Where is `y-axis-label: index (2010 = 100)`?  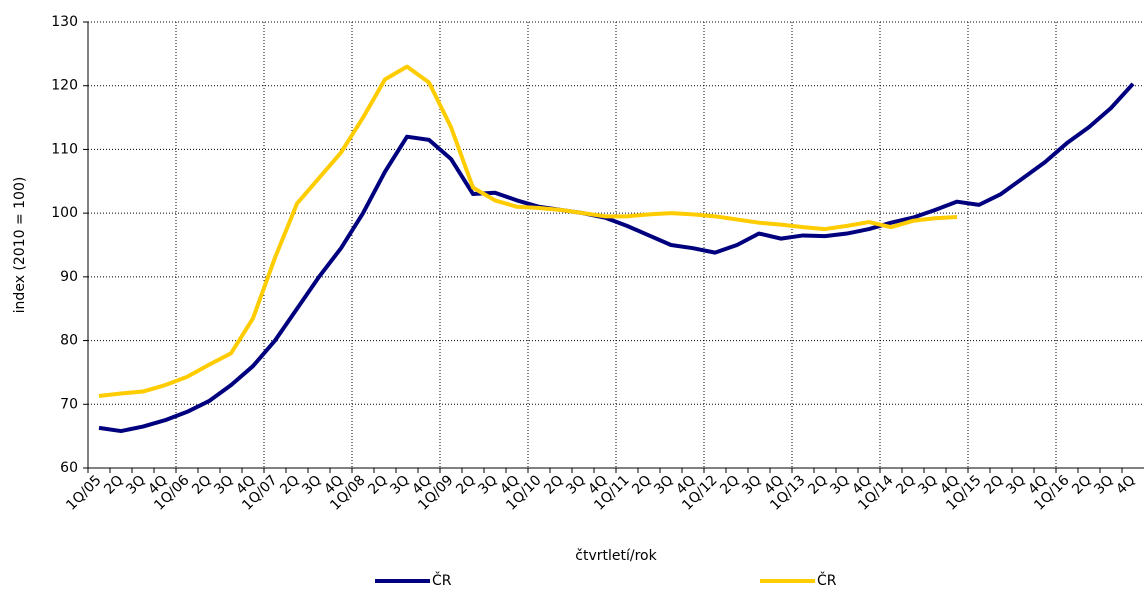
y-axis-label: index (2010 = 100) is located at coordinates (20, 245).